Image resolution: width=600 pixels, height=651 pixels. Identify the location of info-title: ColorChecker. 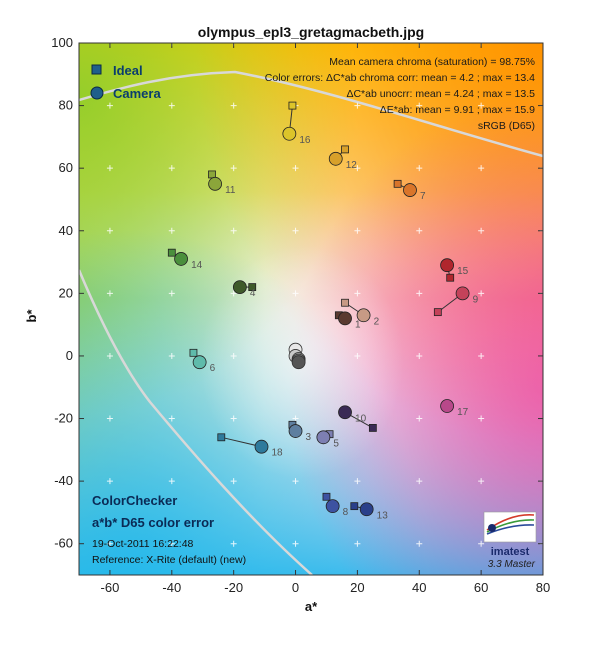
(134, 500).